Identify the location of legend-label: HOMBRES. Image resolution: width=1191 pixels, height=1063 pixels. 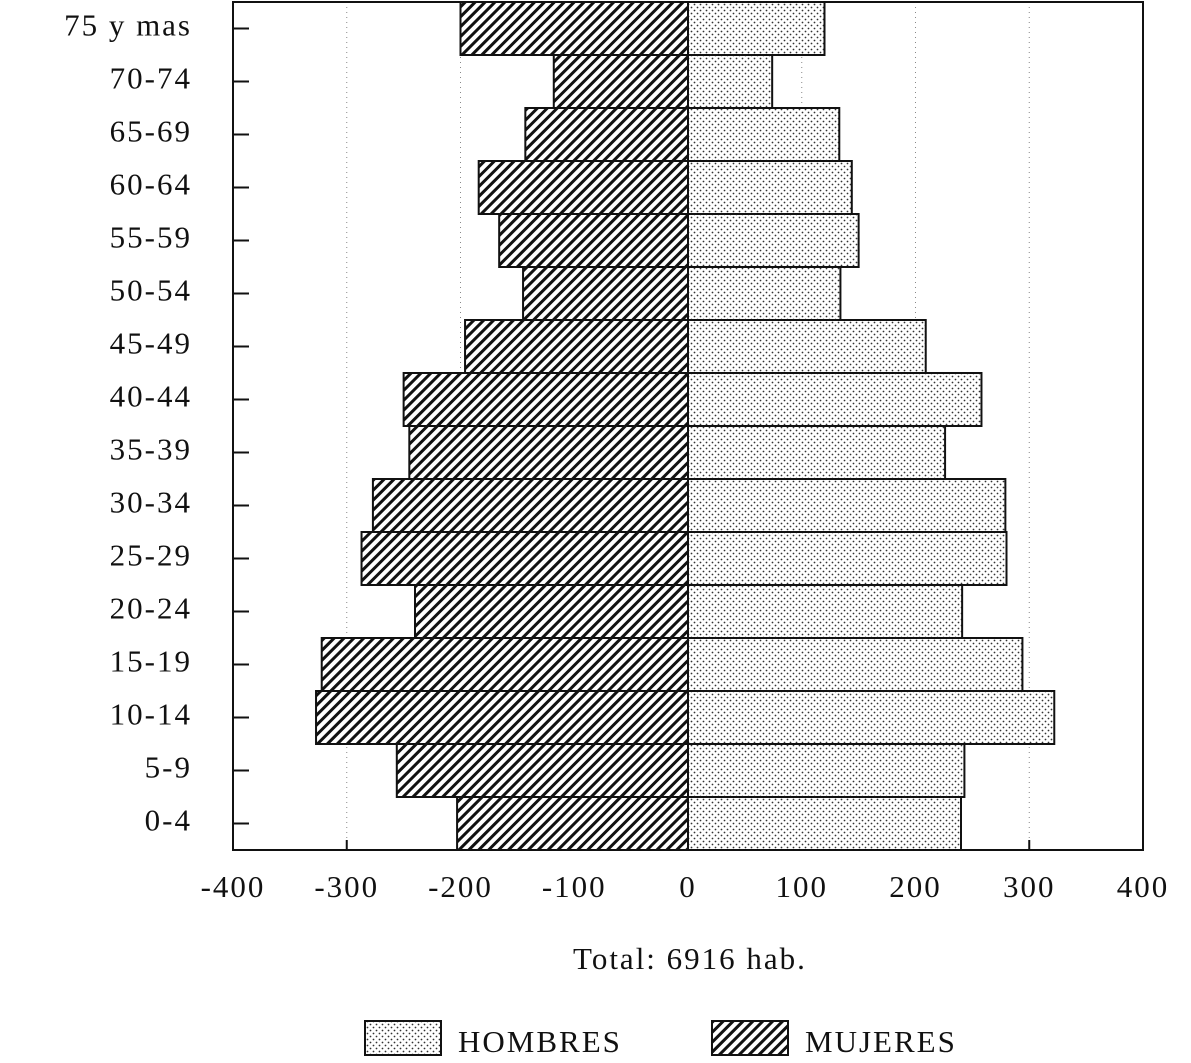
(540, 1041).